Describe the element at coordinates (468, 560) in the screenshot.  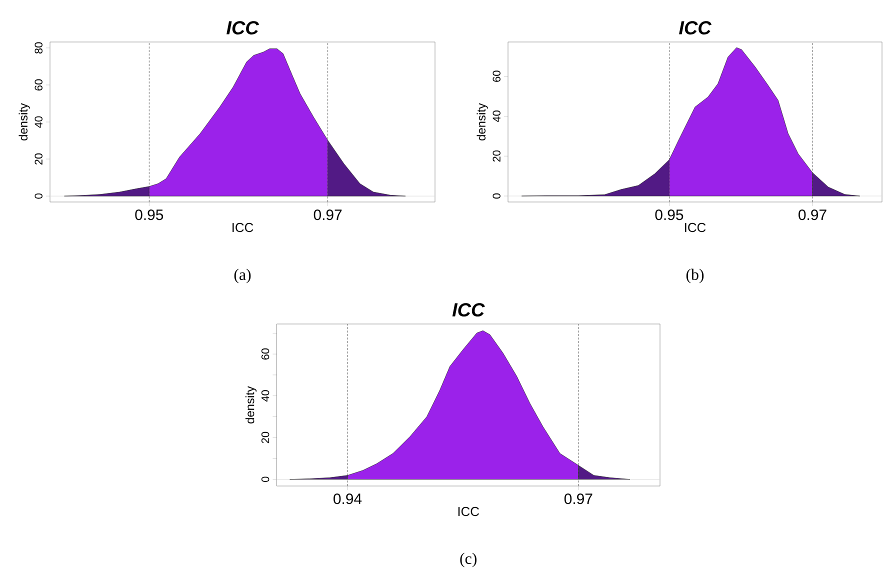
I see `text: (c)` at that location.